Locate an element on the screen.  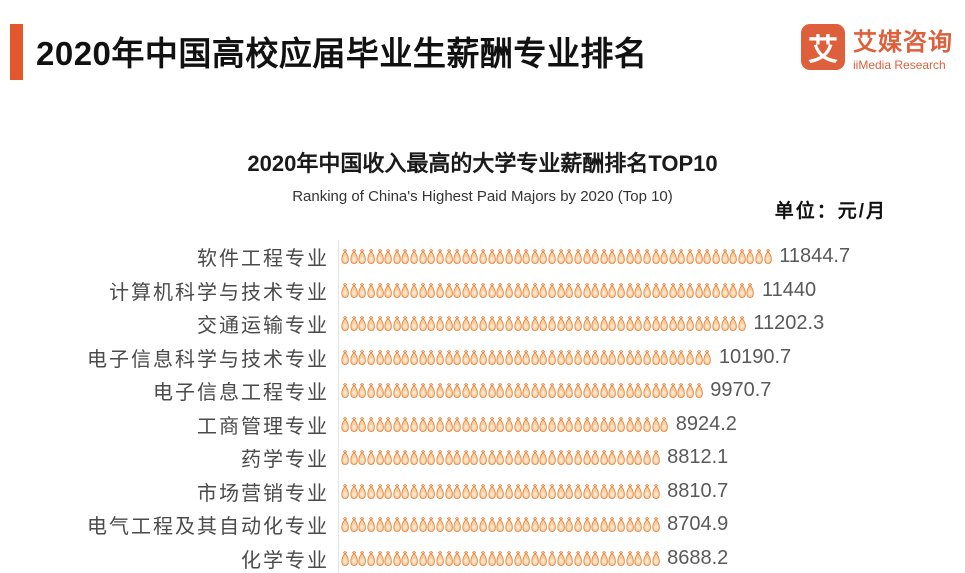
value-label: 11202.3 is located at coordinates (789, 323).